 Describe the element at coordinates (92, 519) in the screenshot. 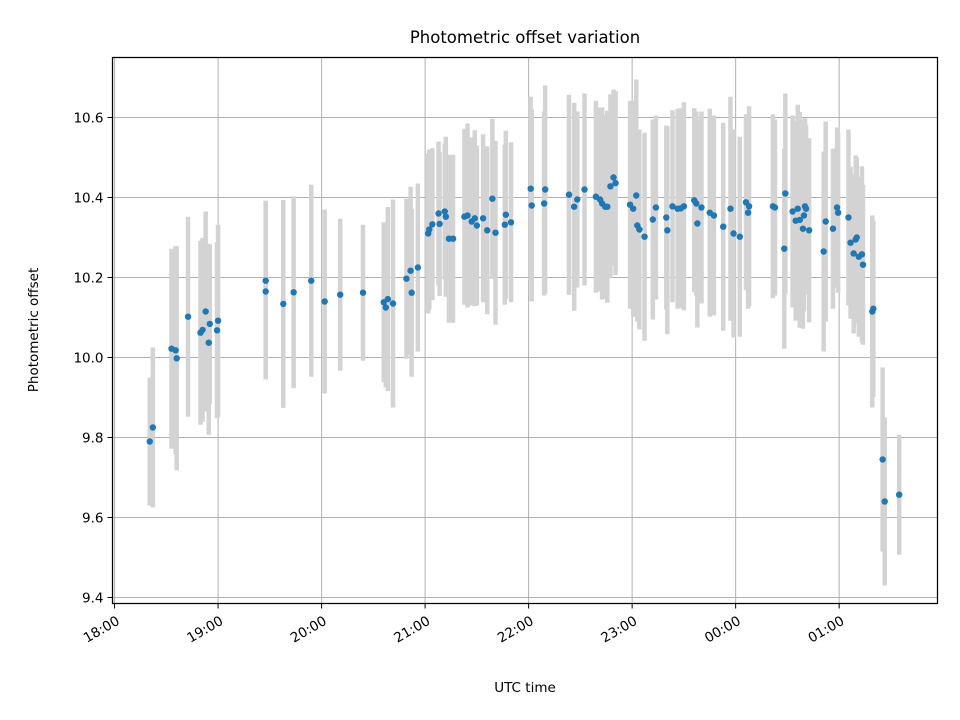

I see `y-tick-label: 9.6` at that location.